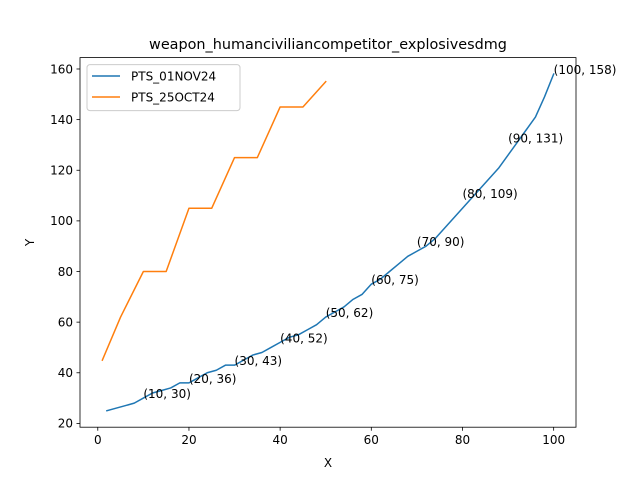 The width and height of the screenshot is (640, 480). What do you see at coordinates (61, 221) in the screenshot?
I see `y-tick-label: 100` at bounding box center [61, 221].